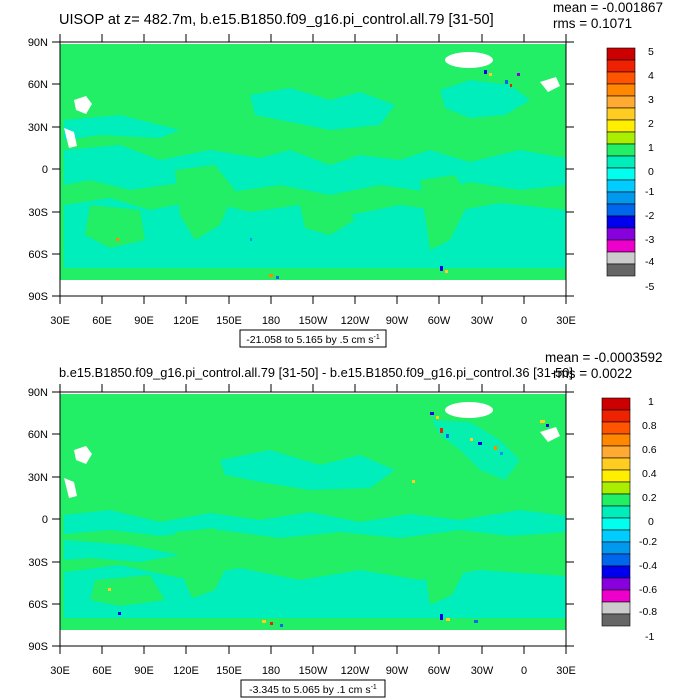 Image resolution: width=700 pixels, height=700 pixels. Describe the element at coordinates (322, 109) in the screenshot. I see `top-cyan-north-pacific` at that location.